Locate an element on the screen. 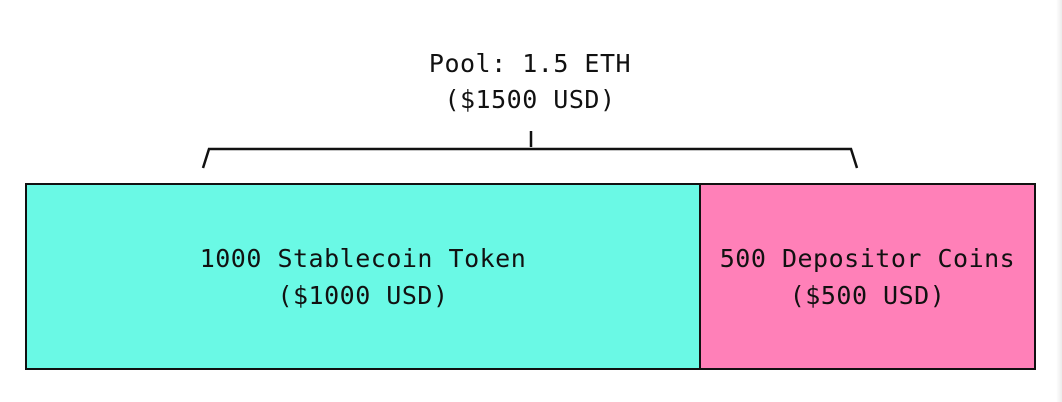 Image resolution: width=1062 pixels, height=402 pixels. stablecoin-usd-value: ($1000 USD) is located at coordinates (363, 295).